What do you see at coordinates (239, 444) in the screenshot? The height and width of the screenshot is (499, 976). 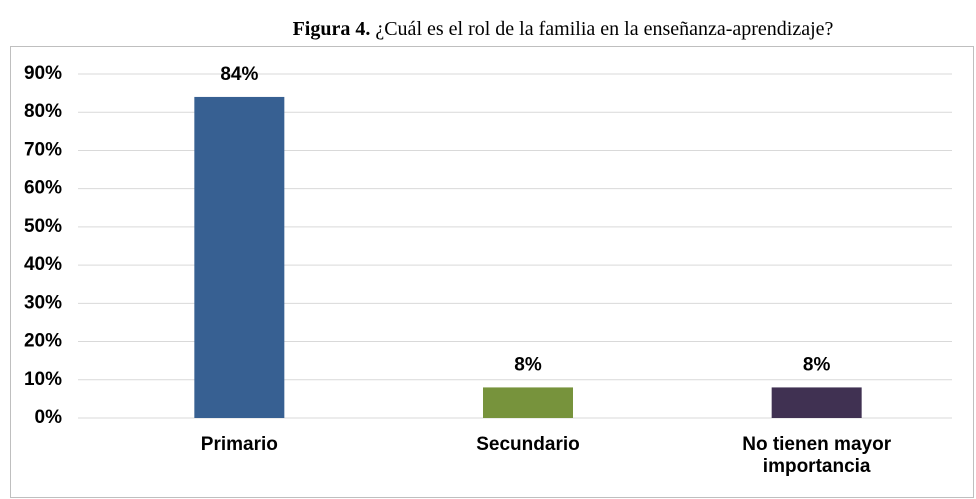 I see `x-tick-label: Primario` at bounding box center [239, 444].